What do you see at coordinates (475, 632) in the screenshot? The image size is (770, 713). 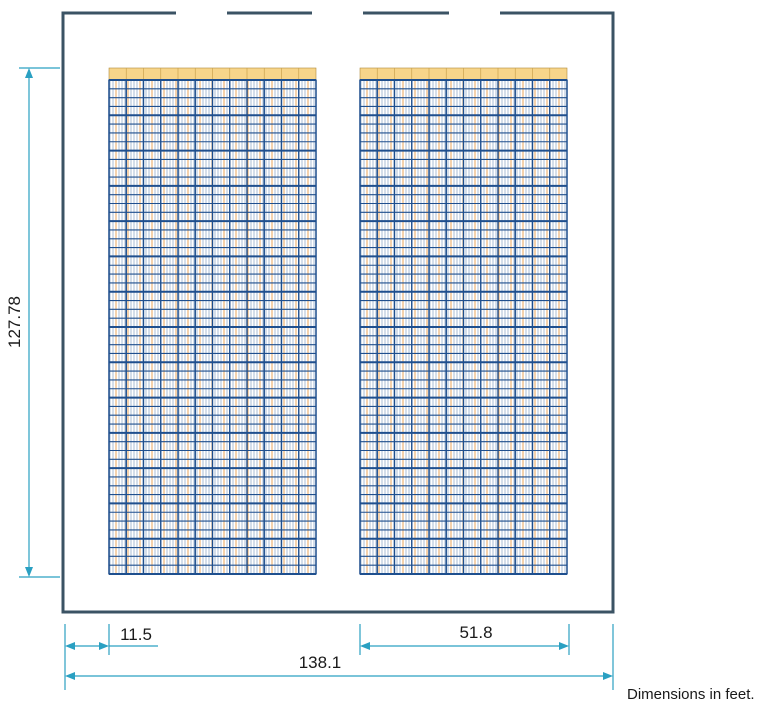 I see `block-width-dimension-label: 51.8` at bounding box center [475, 632].